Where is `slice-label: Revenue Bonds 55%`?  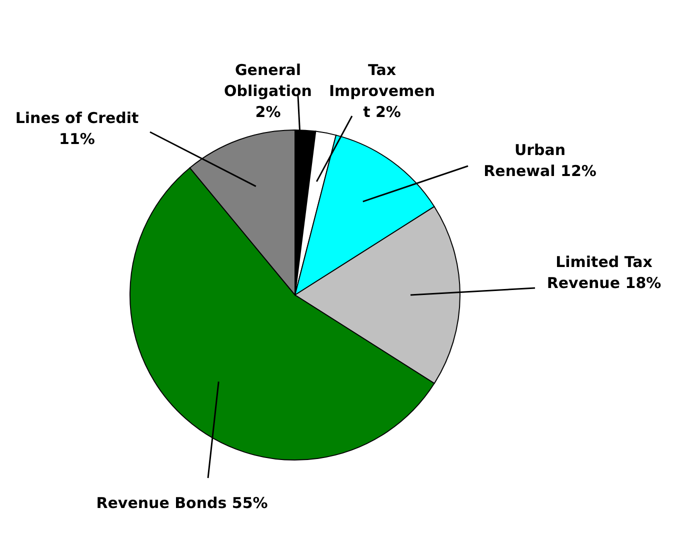
slice-label: Revenue Bonds 55% is located at coordinates (182, 503).